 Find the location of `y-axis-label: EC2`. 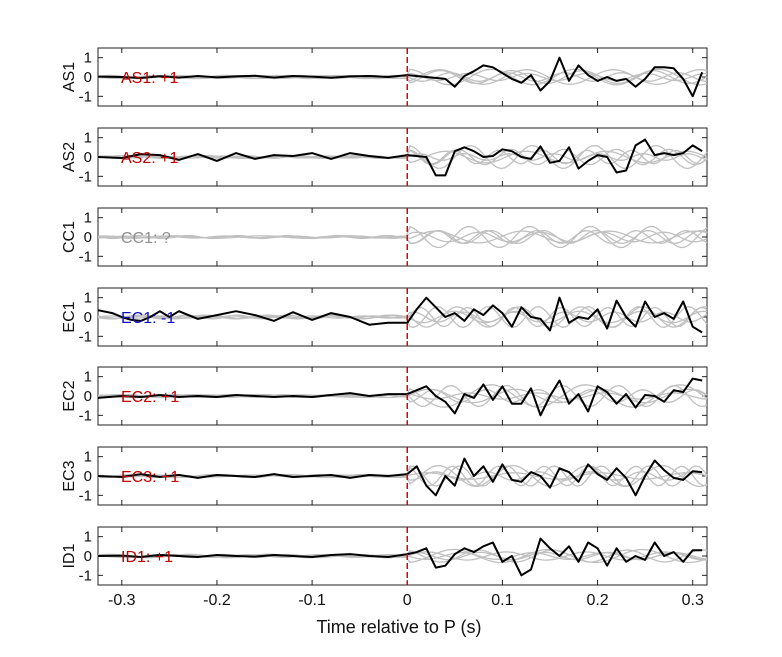

y-axis-label: EC2 is located at coordinates (69, 395).